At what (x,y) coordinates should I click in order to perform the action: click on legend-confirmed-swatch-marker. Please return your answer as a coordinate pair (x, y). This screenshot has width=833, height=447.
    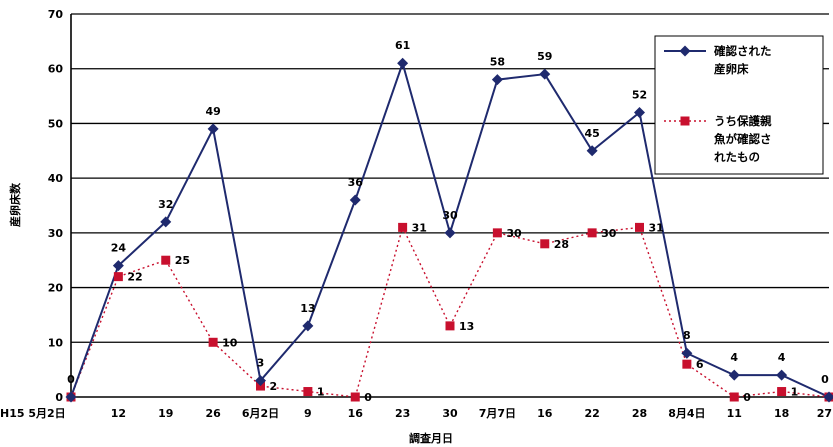
    Looking at the image, I should click on (685, 51).